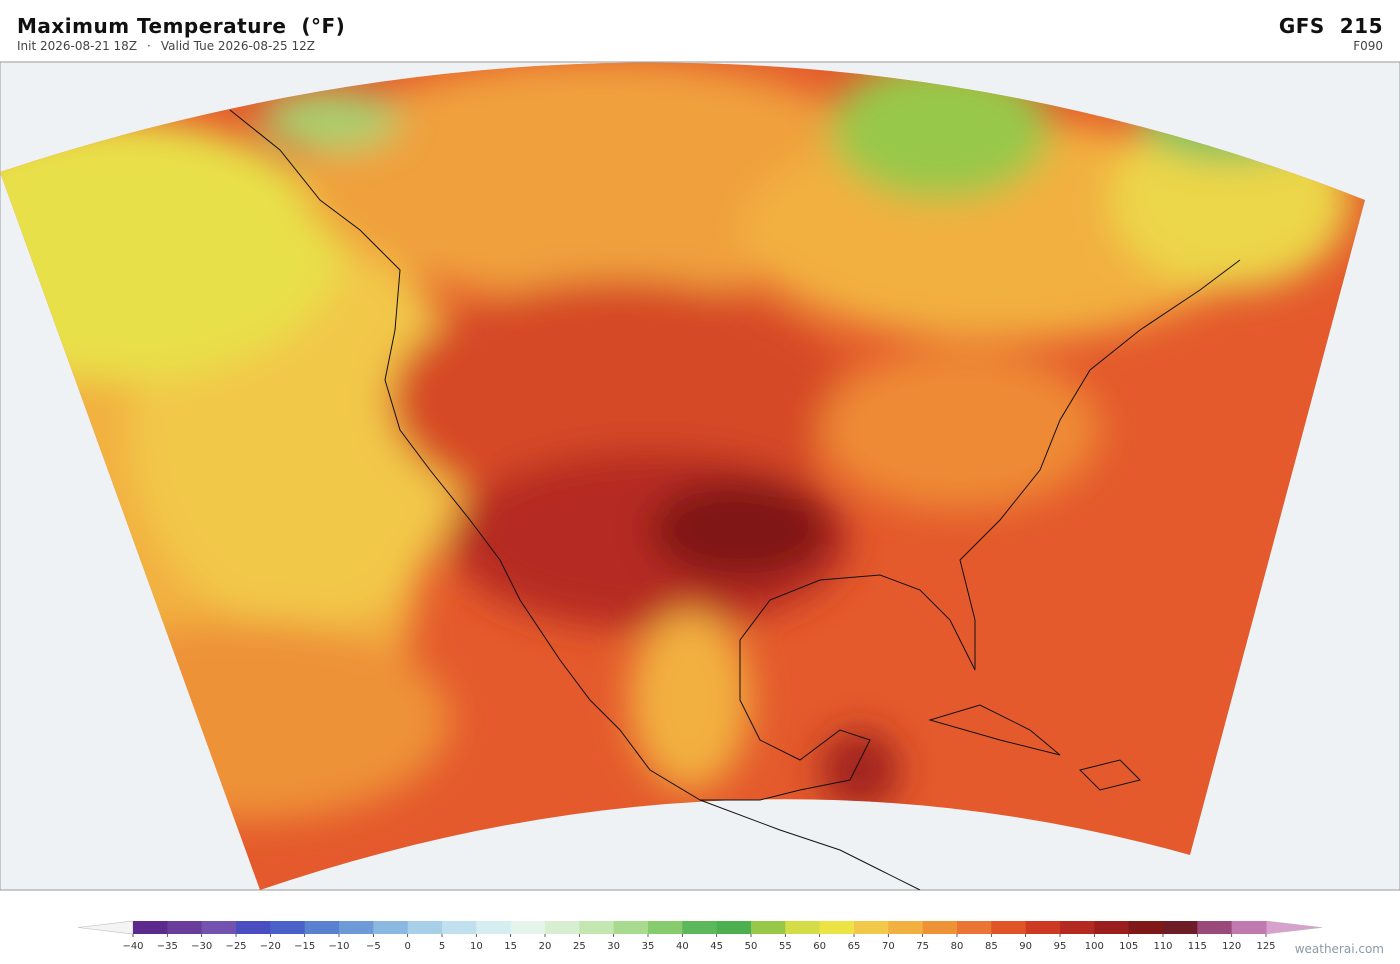 This screenshot has width=1400, height=964. I want to click on colorbar-tick-label: 35, so click(648, 946).